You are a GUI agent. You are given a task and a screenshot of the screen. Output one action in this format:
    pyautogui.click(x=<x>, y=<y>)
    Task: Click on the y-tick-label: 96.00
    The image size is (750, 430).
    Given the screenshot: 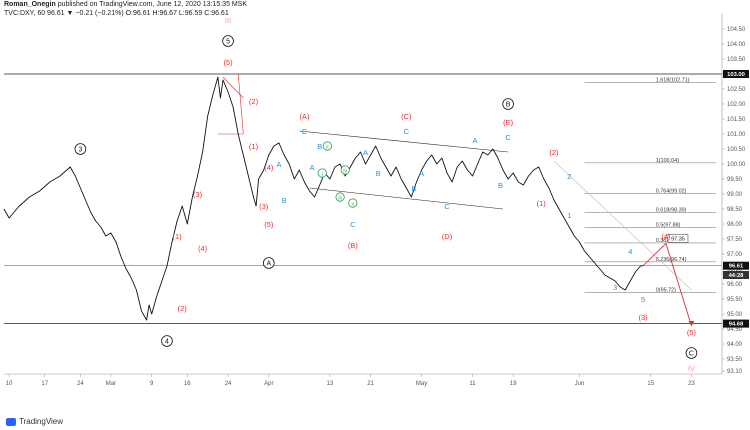 What is the action you would take?
    pyautogui.click(x=735, y=285)
    